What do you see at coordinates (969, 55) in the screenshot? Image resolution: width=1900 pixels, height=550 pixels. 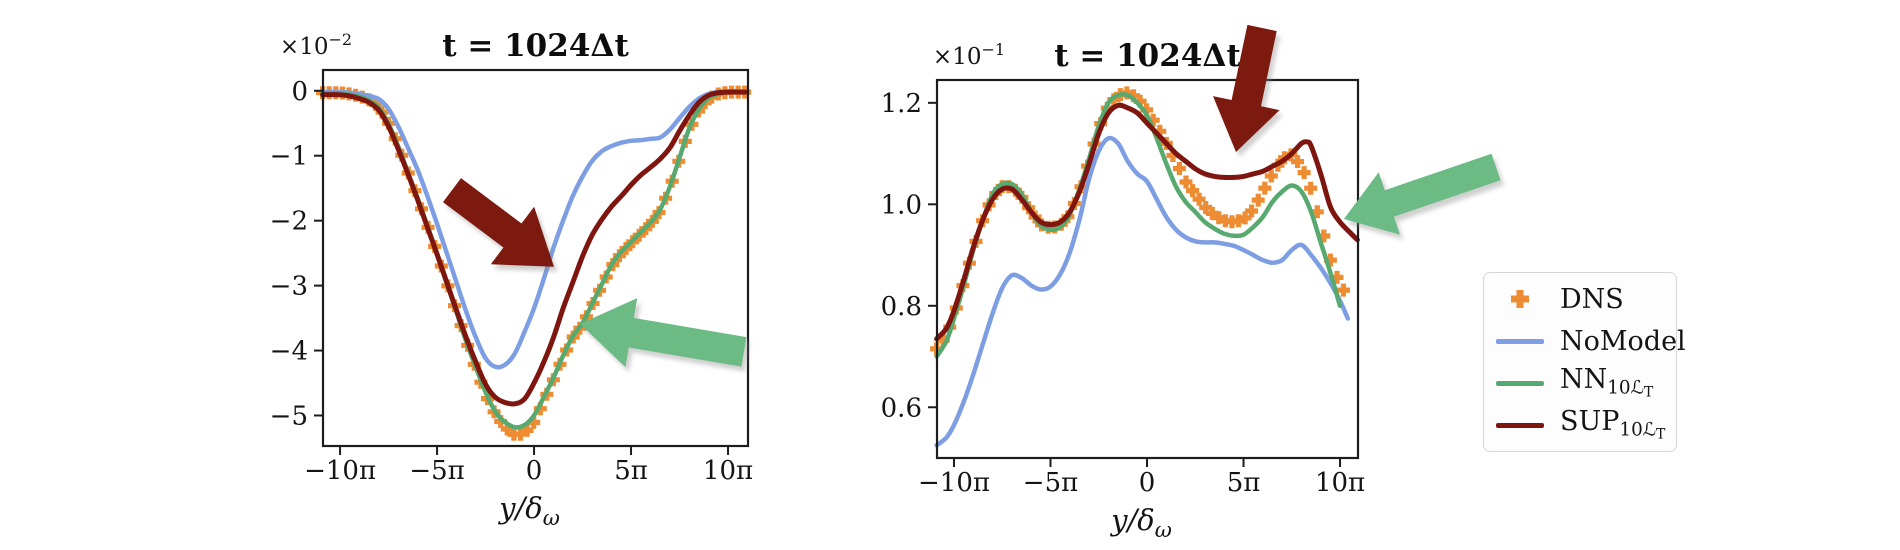 I see `y-axis-offset-text: ×10⁻¹` at bounding box center [969, 55].